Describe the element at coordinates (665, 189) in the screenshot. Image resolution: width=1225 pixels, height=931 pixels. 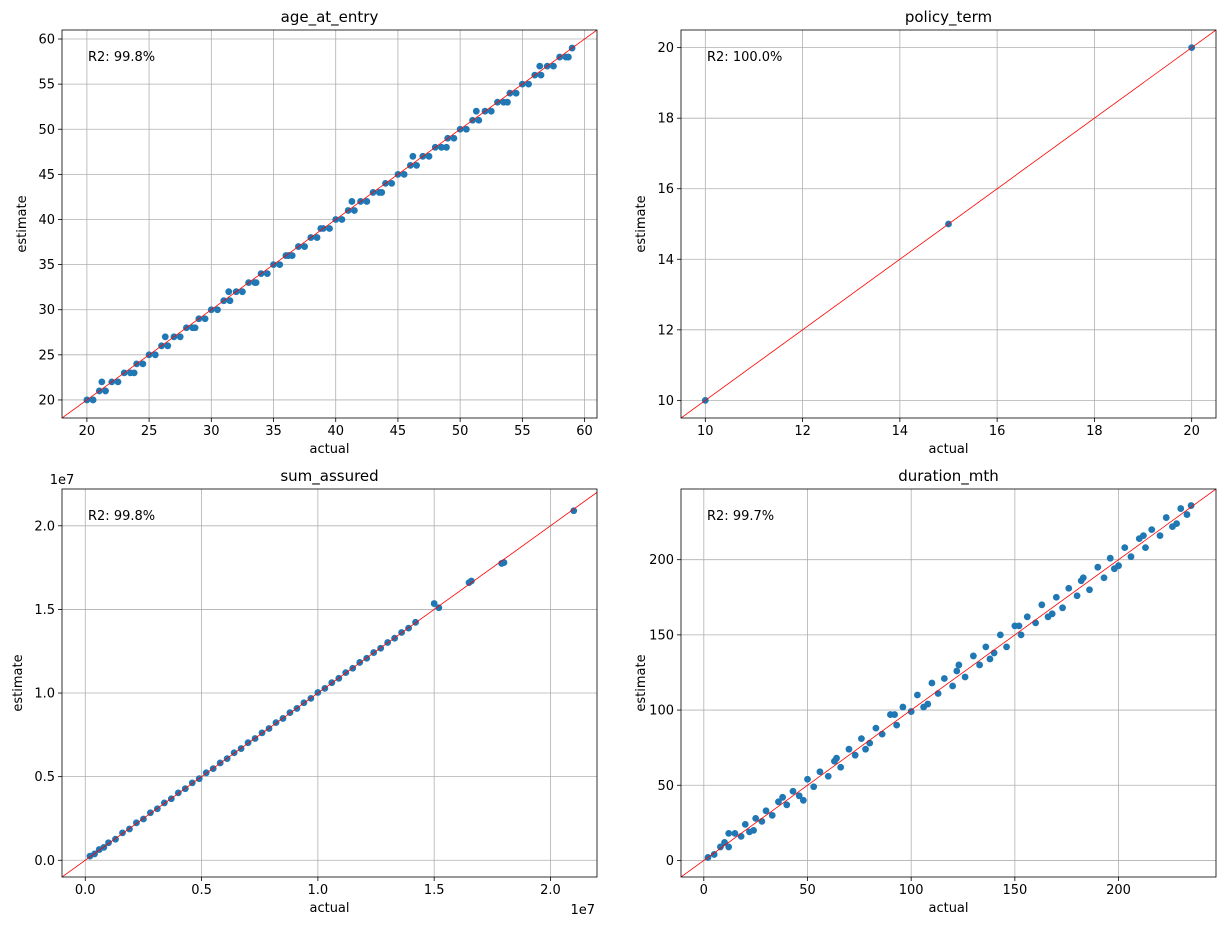
I see `y-tick-label: 16` at that location.